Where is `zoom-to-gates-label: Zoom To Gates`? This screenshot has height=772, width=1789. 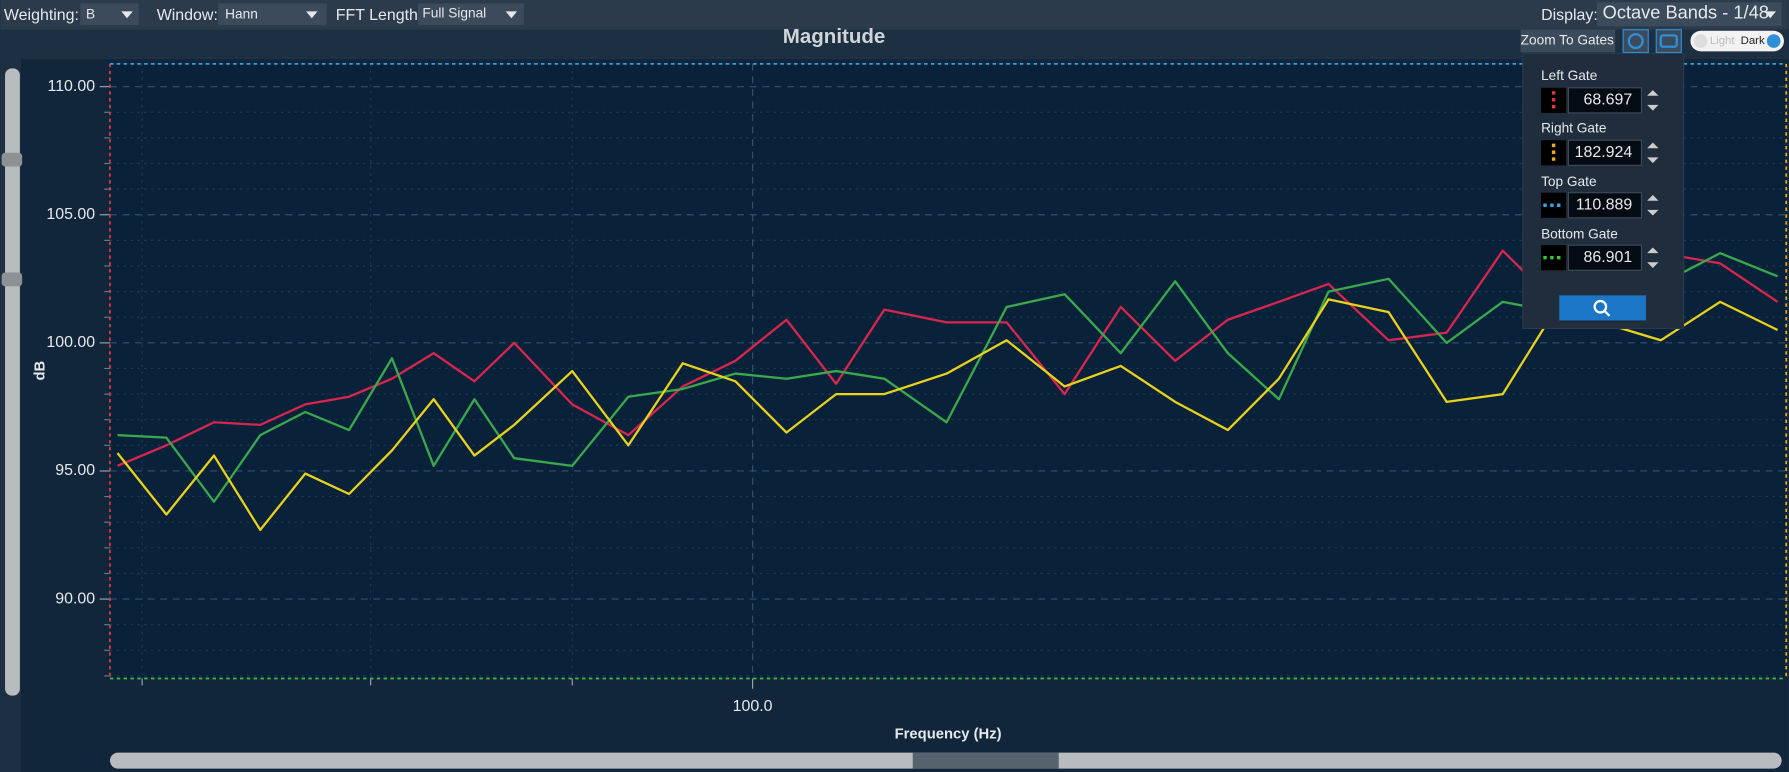 zoom-to-gates-label: Zoom To Gates is located at coordinates (1567, 40).